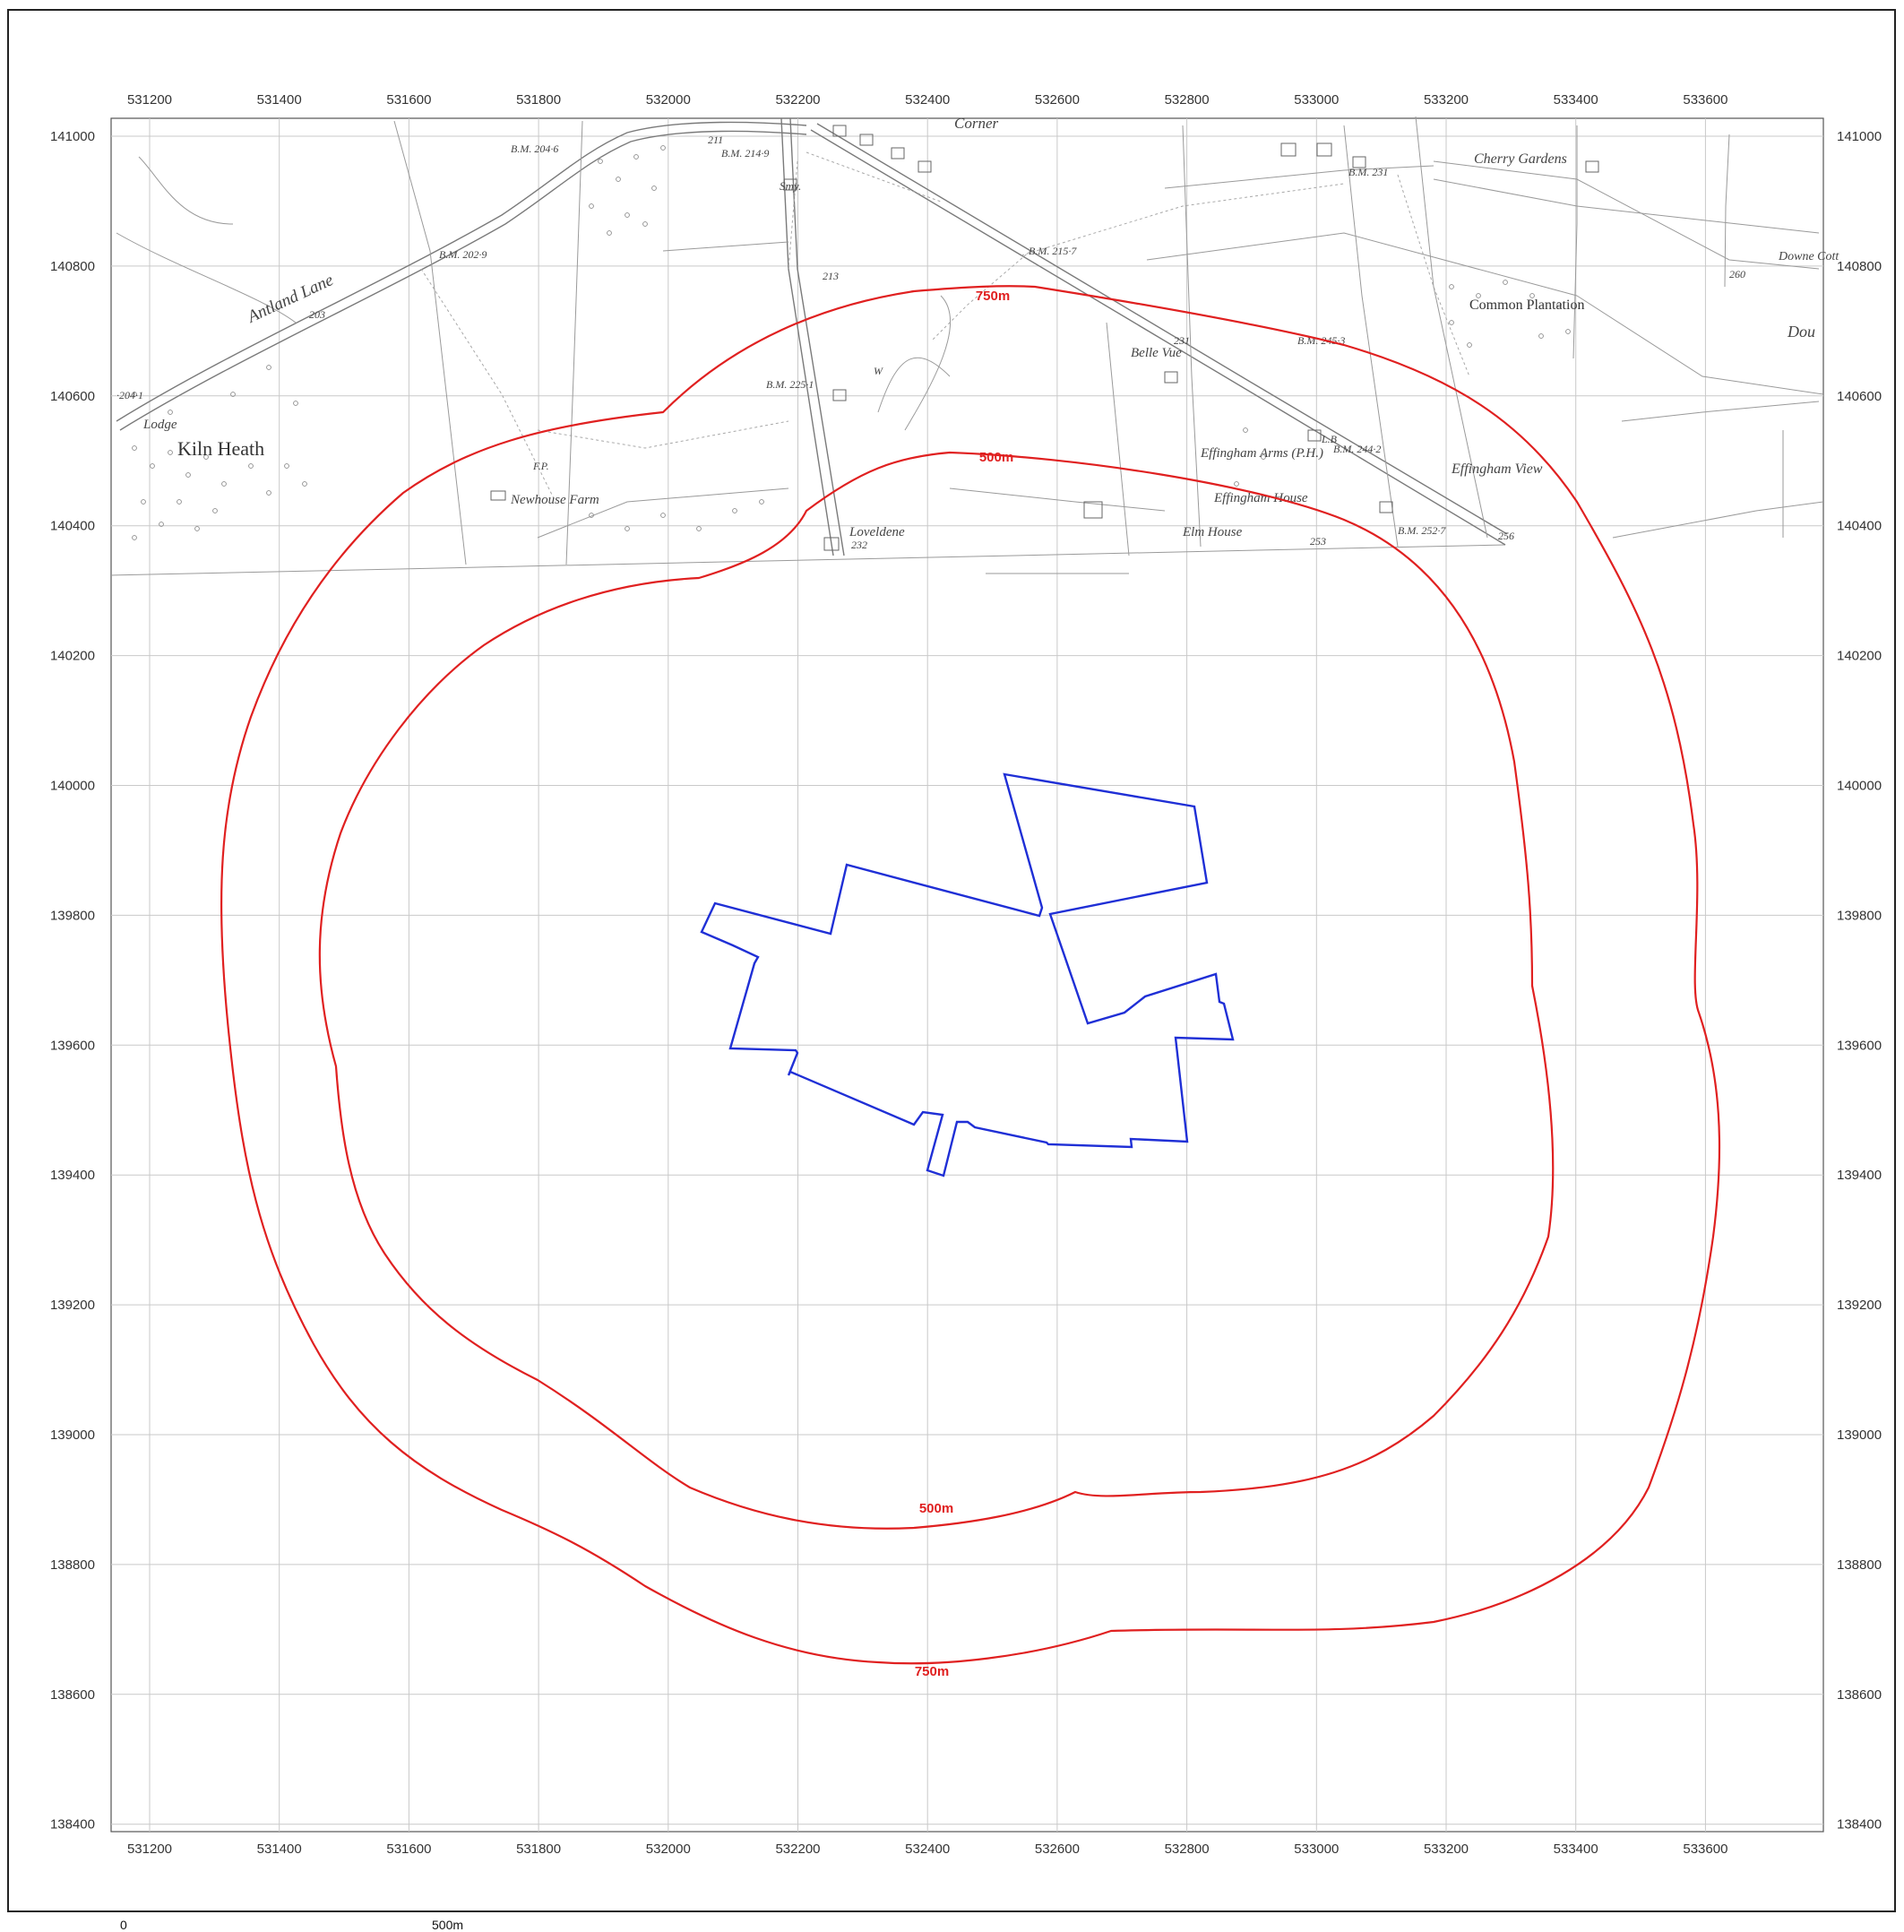 This screenshot has height=1932, width=1904. What do you see at coordinates (1316, 100) in the screenshot?
I see `x-tick-label-top: 533000` at bounding box center [1316, 100].